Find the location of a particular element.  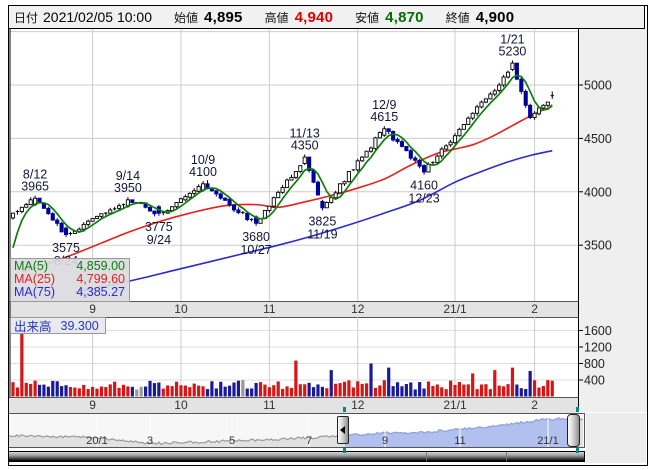

navigator-label: 5 is located at coordinates (232, 441).